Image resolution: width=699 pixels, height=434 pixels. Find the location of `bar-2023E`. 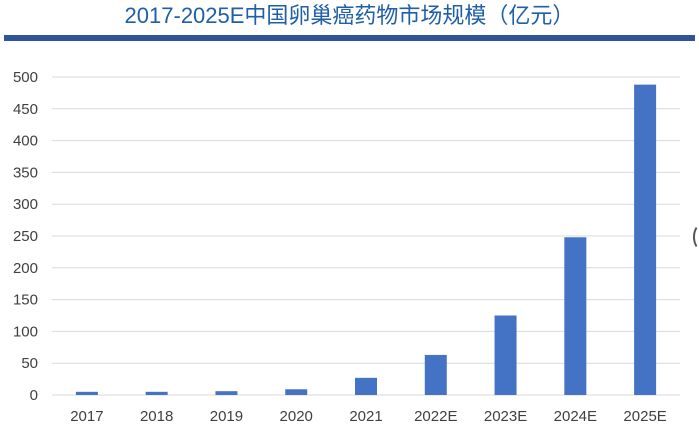

bar-2023E is located at coordinates (505, 355).